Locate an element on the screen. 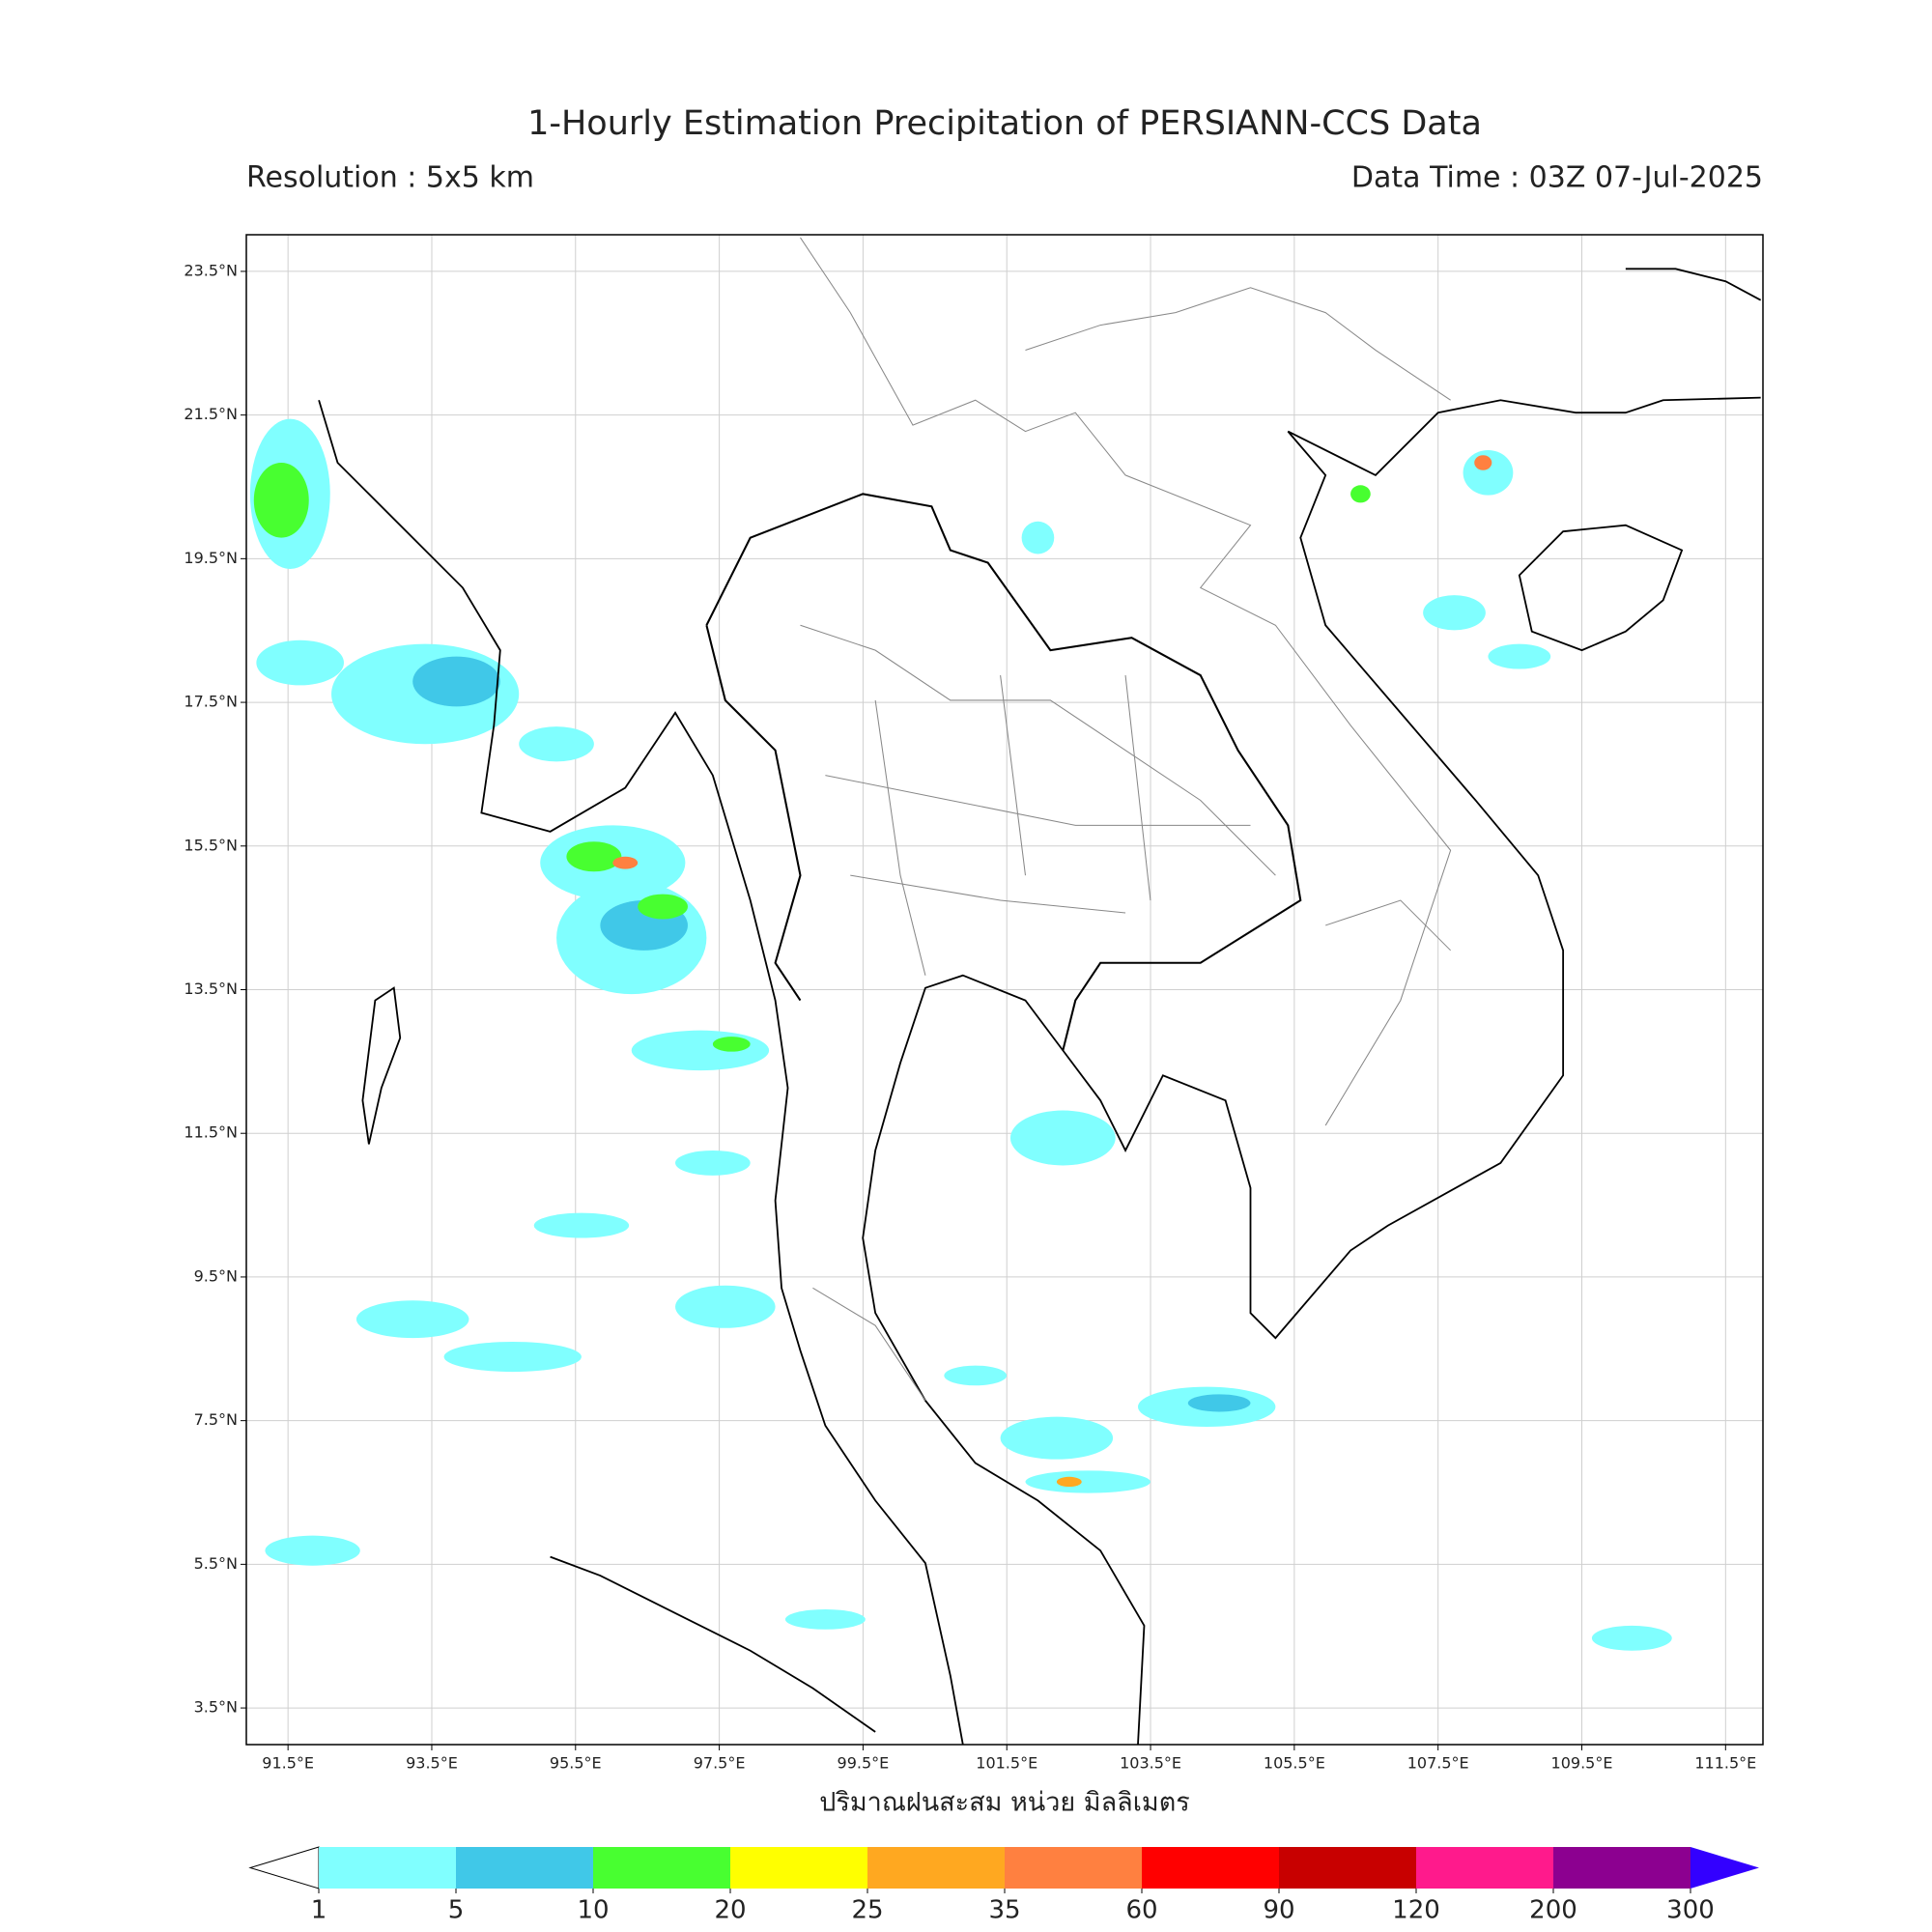 The image size is (1932, 1932). colorbar-under is located at coordinates (284, 1867).